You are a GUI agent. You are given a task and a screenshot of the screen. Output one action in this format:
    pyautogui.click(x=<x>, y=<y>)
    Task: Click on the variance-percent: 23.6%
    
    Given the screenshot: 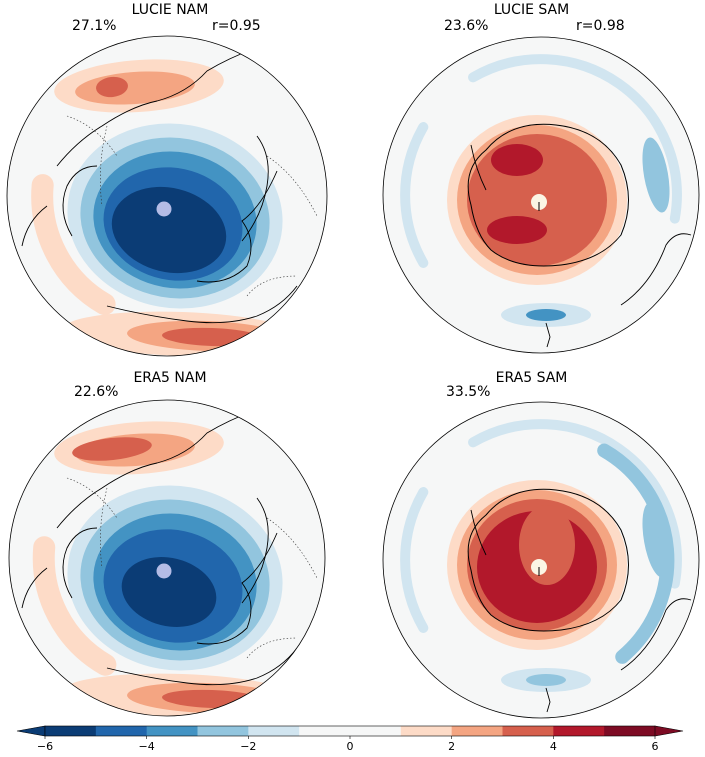 What is the action you would take?
    pyautogui.click(x=466, y=26)
    